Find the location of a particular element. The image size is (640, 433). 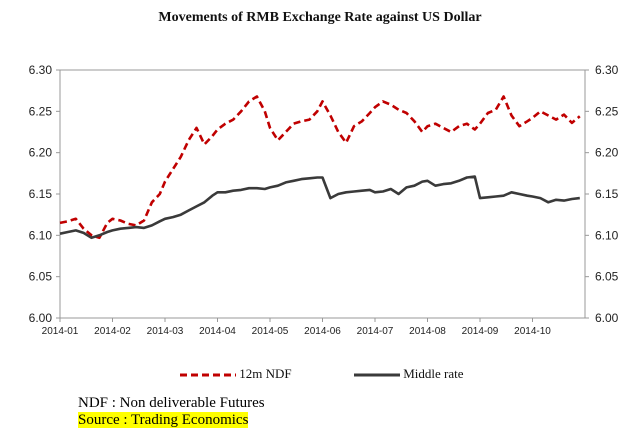

footnote-source: Source : Trading Economics is located at coordinates (163, 420).